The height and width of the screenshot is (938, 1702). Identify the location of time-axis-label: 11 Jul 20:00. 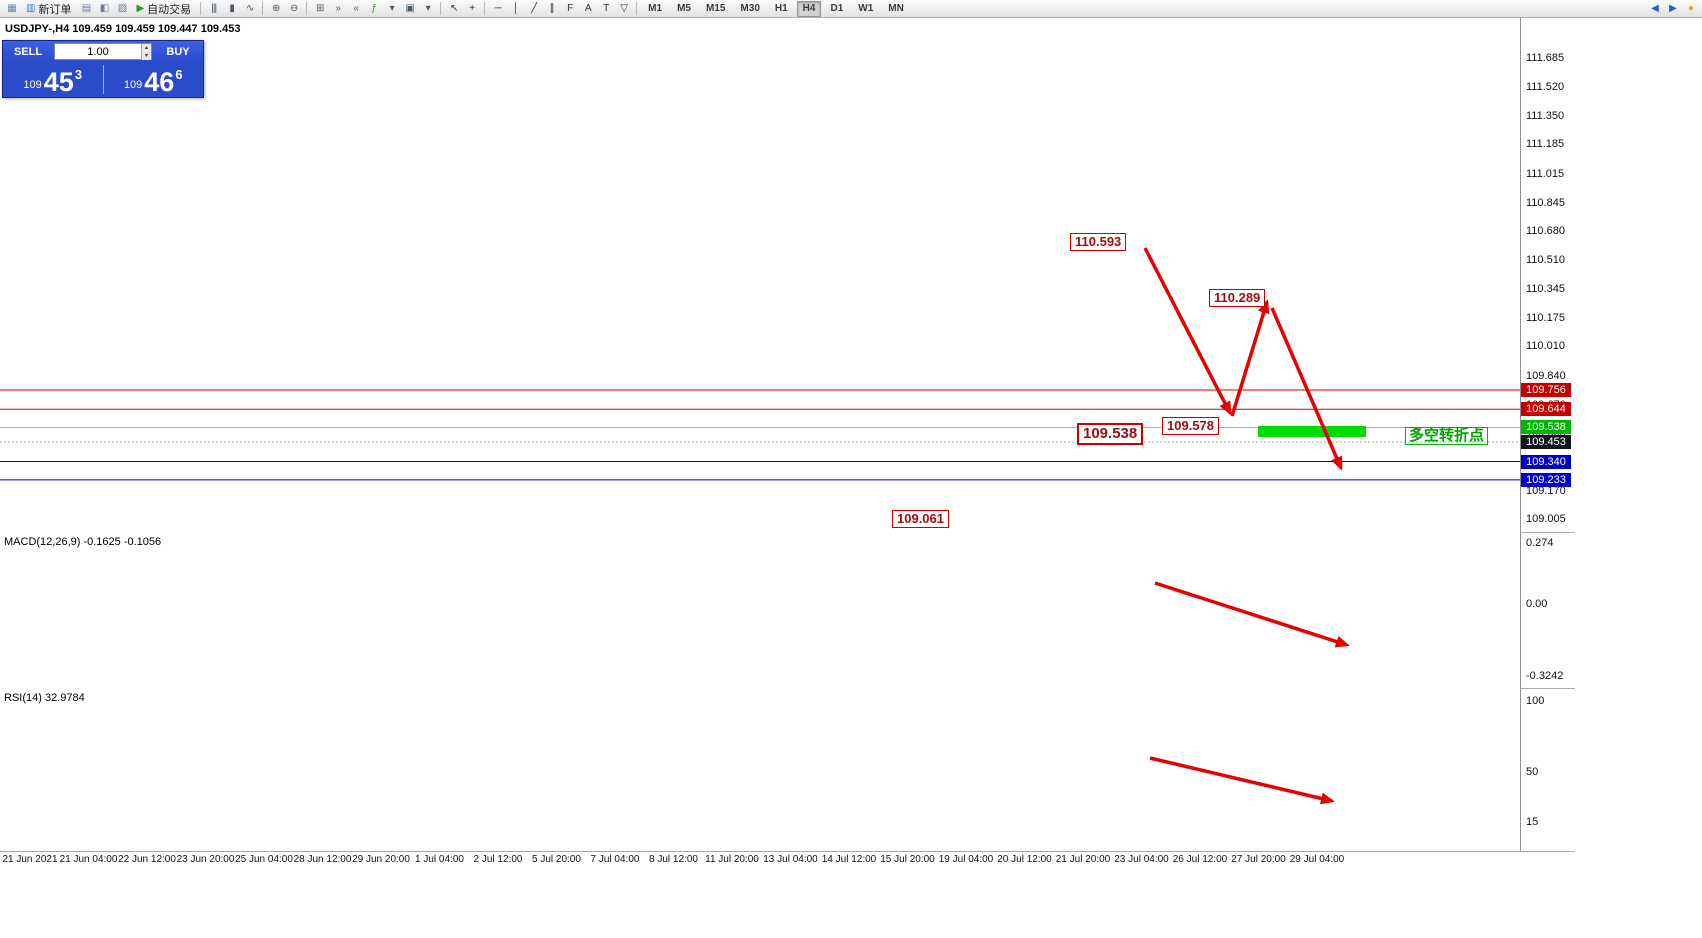
(732, 859).